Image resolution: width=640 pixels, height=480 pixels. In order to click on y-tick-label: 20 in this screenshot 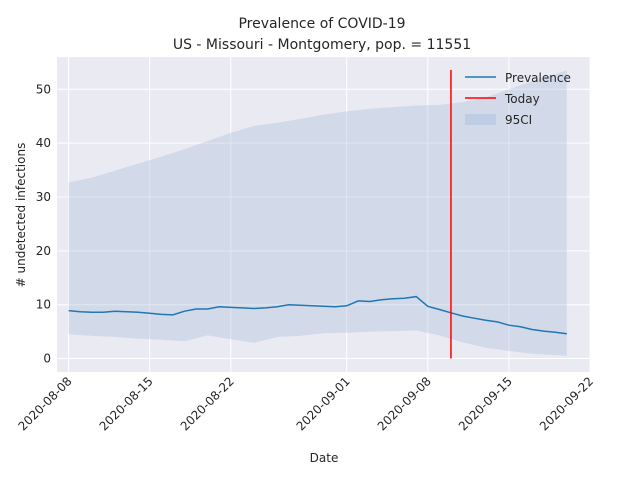, I will do `click(43, 251)`.